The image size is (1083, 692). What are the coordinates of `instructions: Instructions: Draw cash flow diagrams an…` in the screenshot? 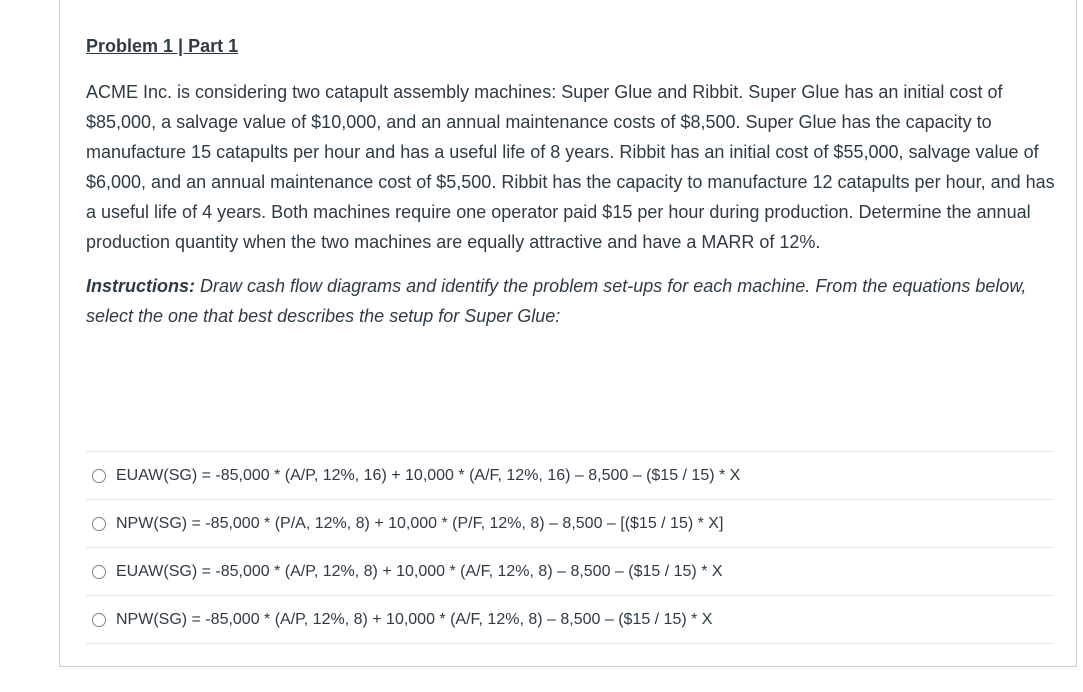 It's located at (571, 301).